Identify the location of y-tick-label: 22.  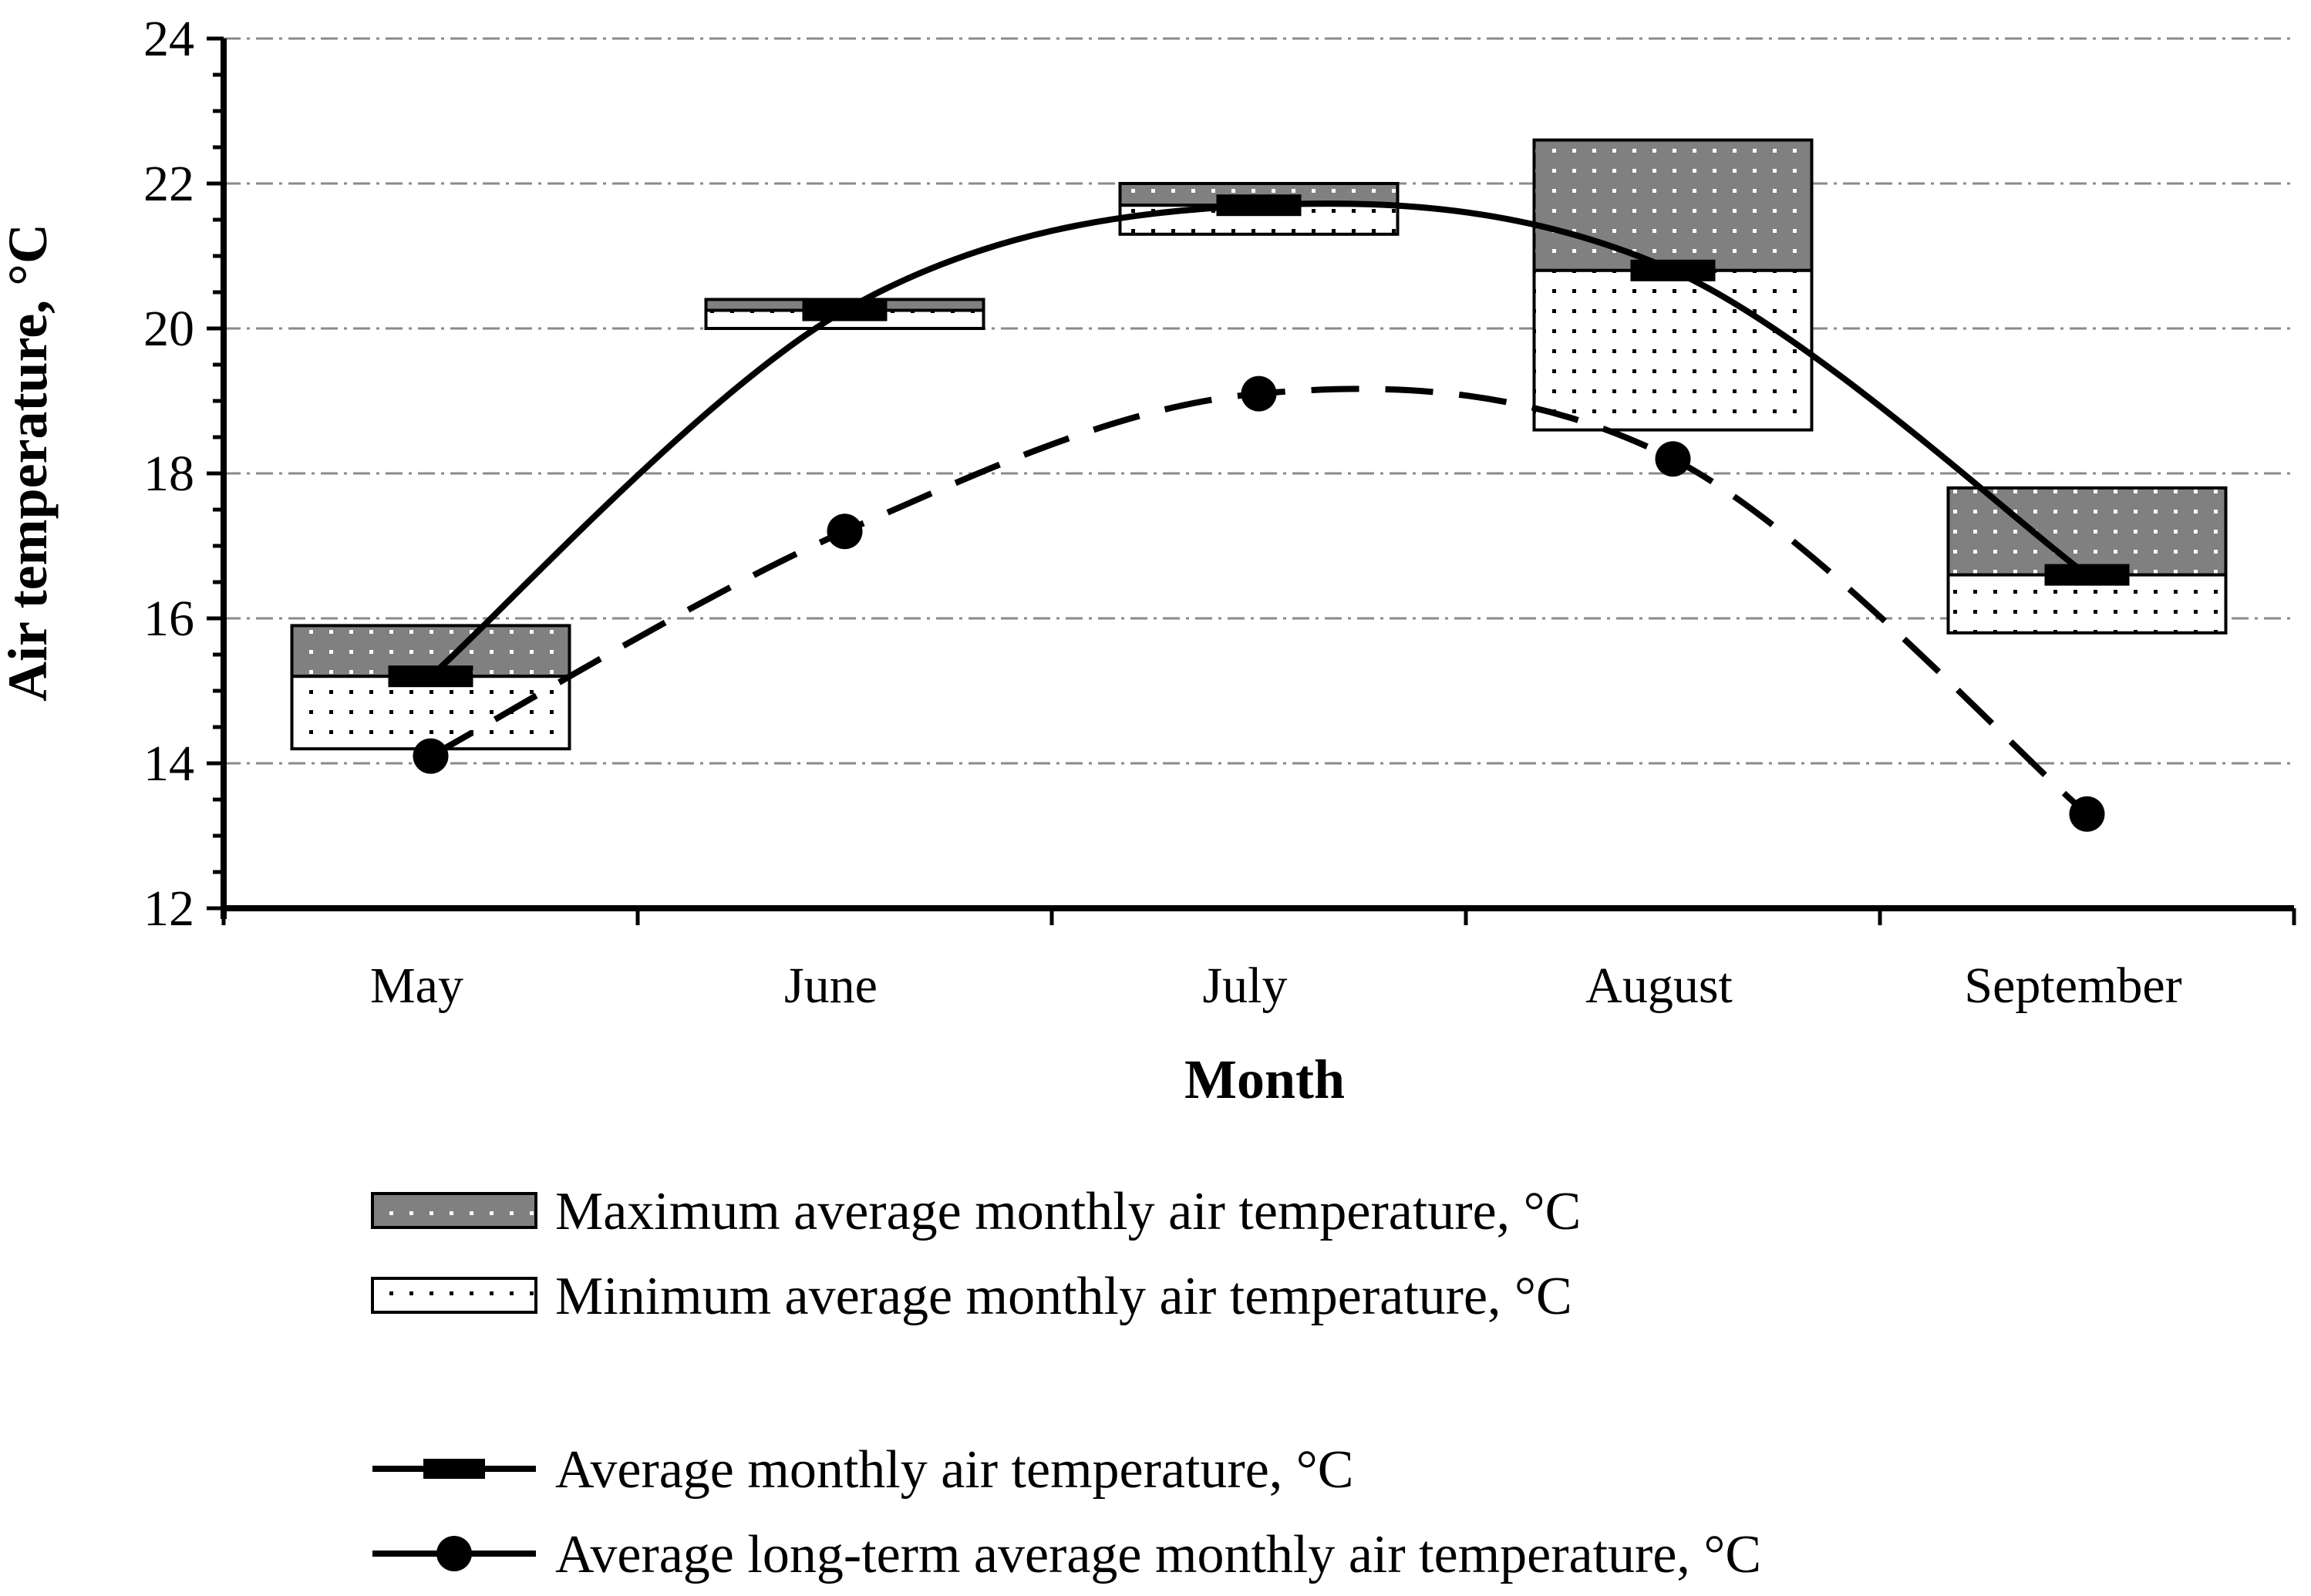
(169, 184).